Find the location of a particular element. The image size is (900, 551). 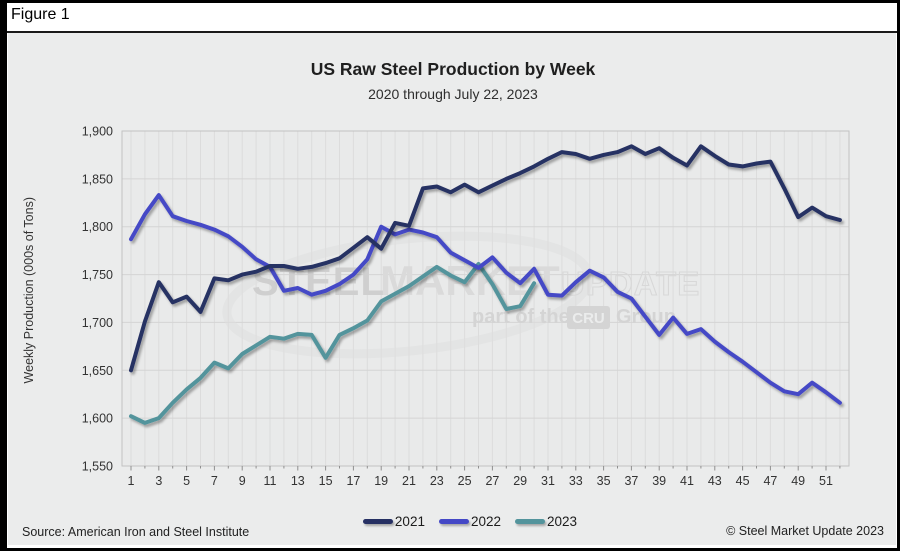

svg-text: 1,600 is located at coordinates (97, 419).